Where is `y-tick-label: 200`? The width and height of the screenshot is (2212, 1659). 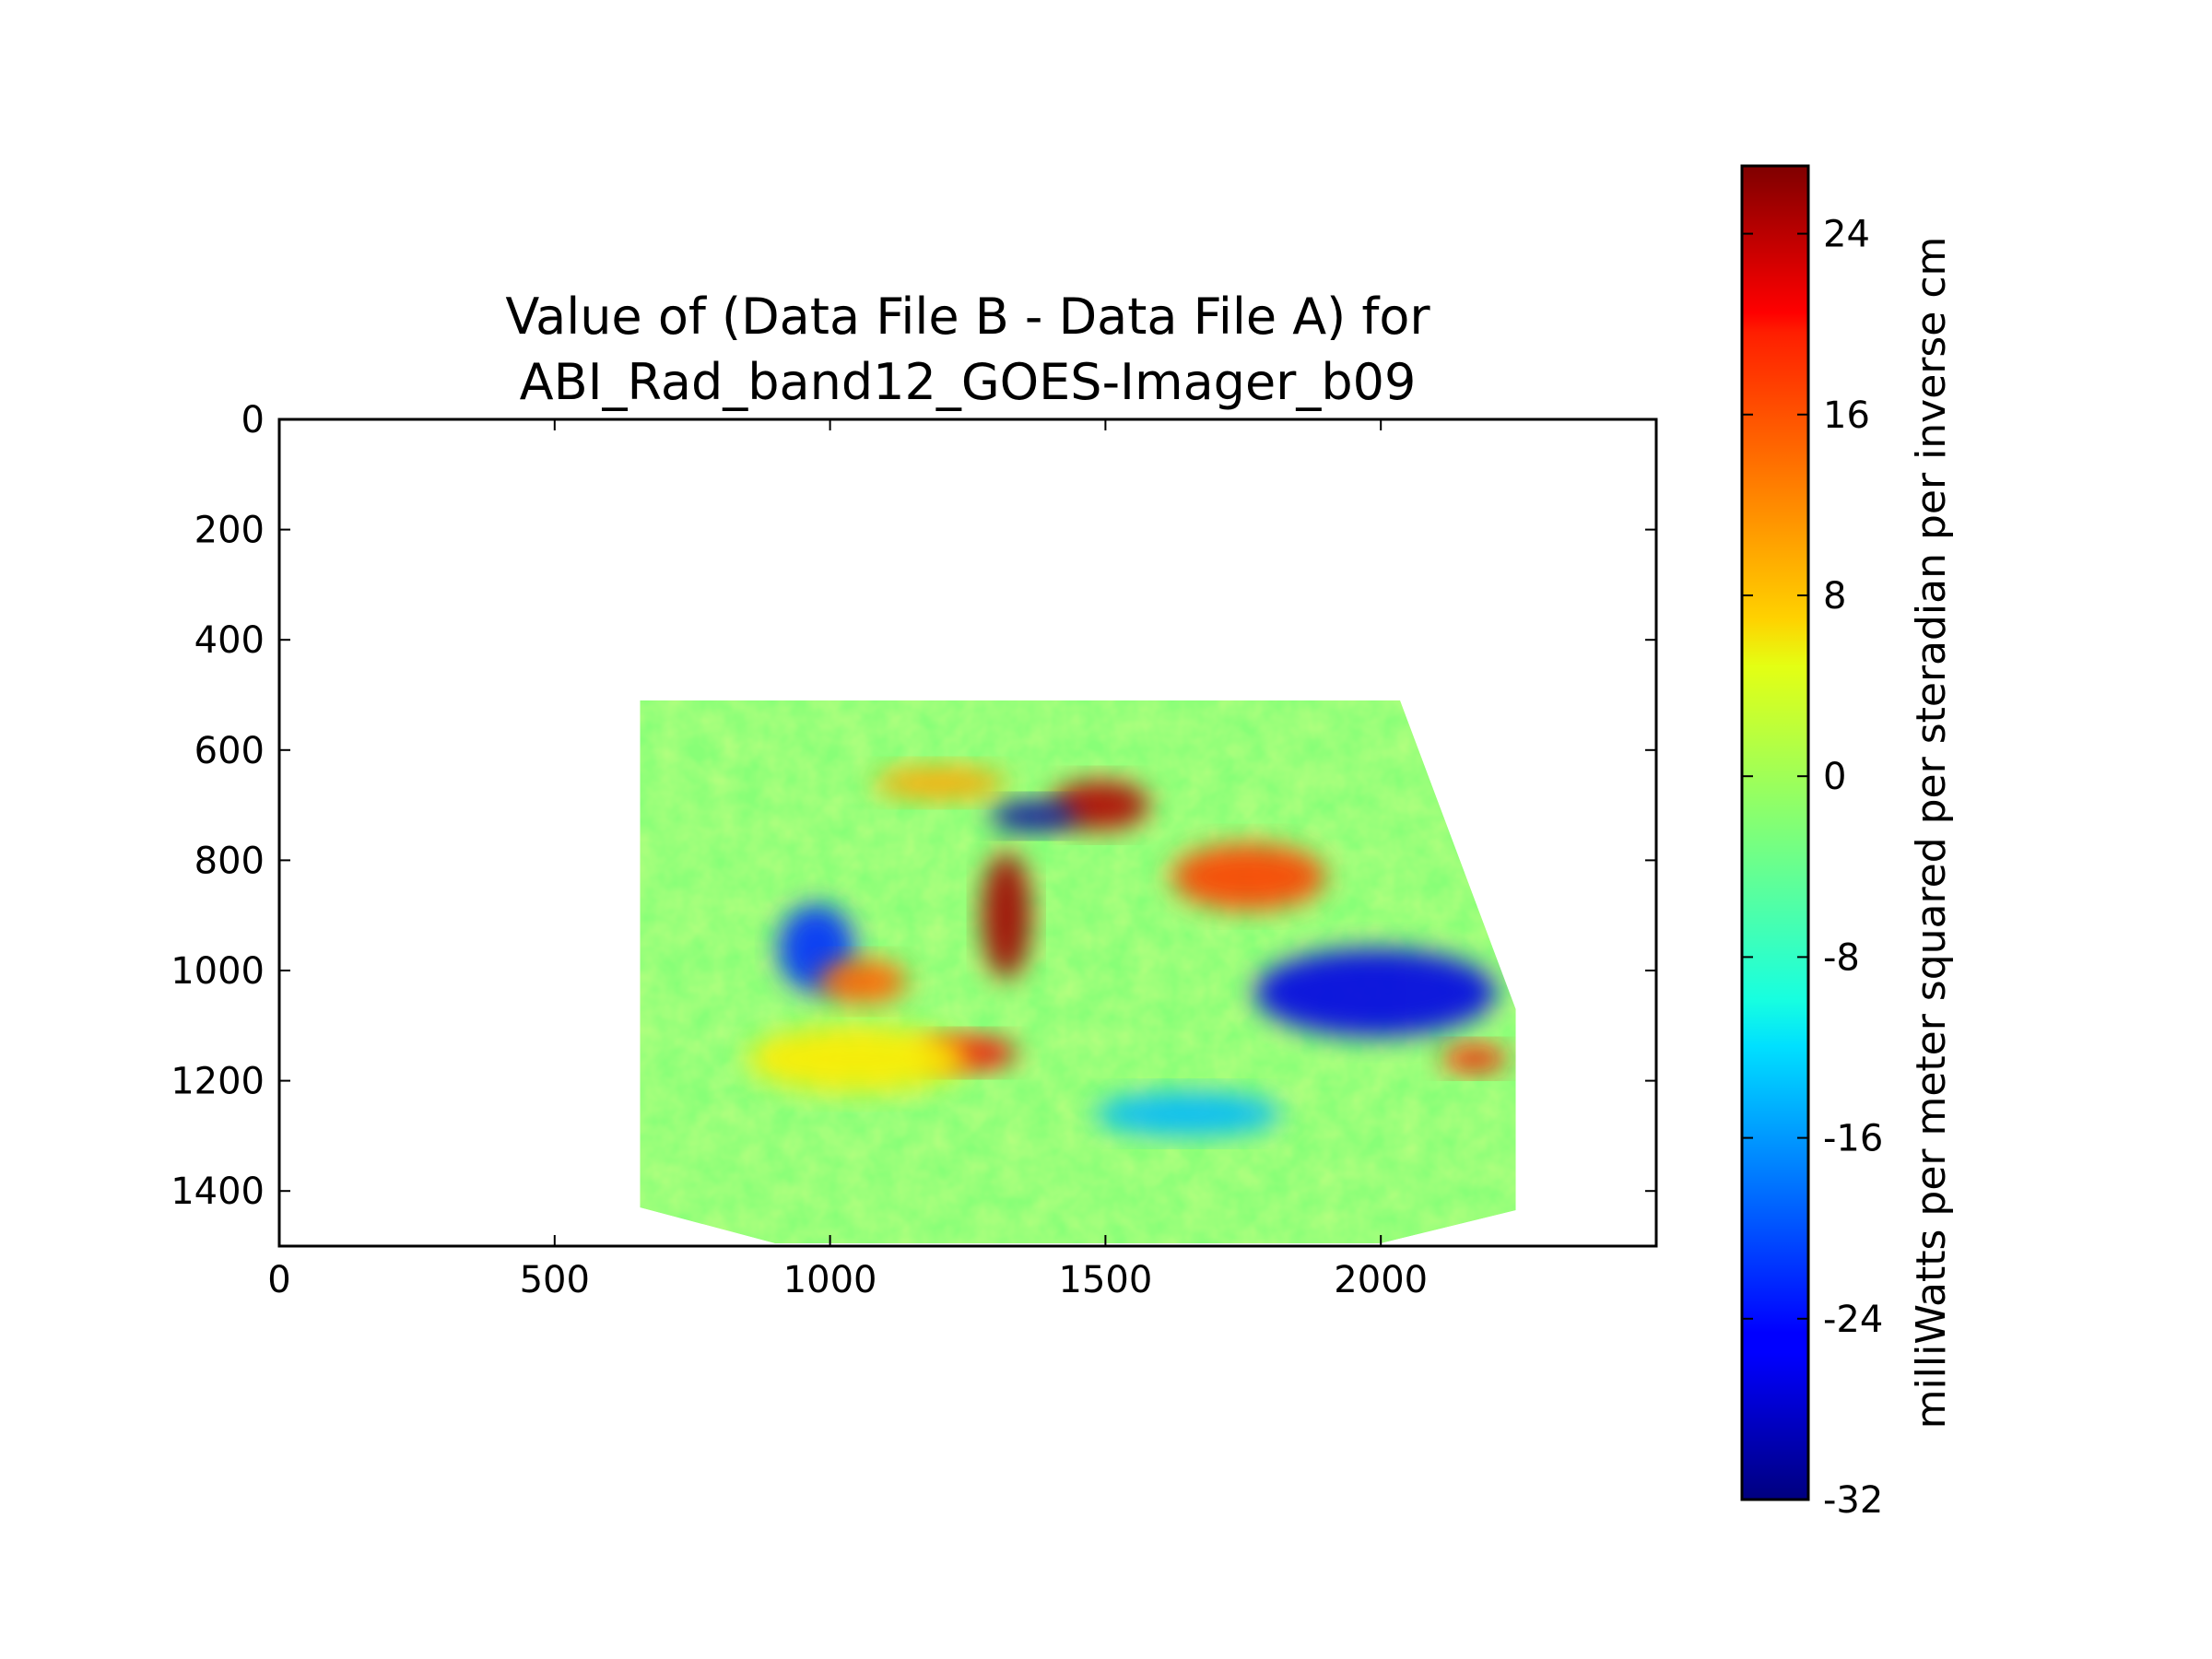
y-tick-label: 200 is located at coordinates (229, 531).